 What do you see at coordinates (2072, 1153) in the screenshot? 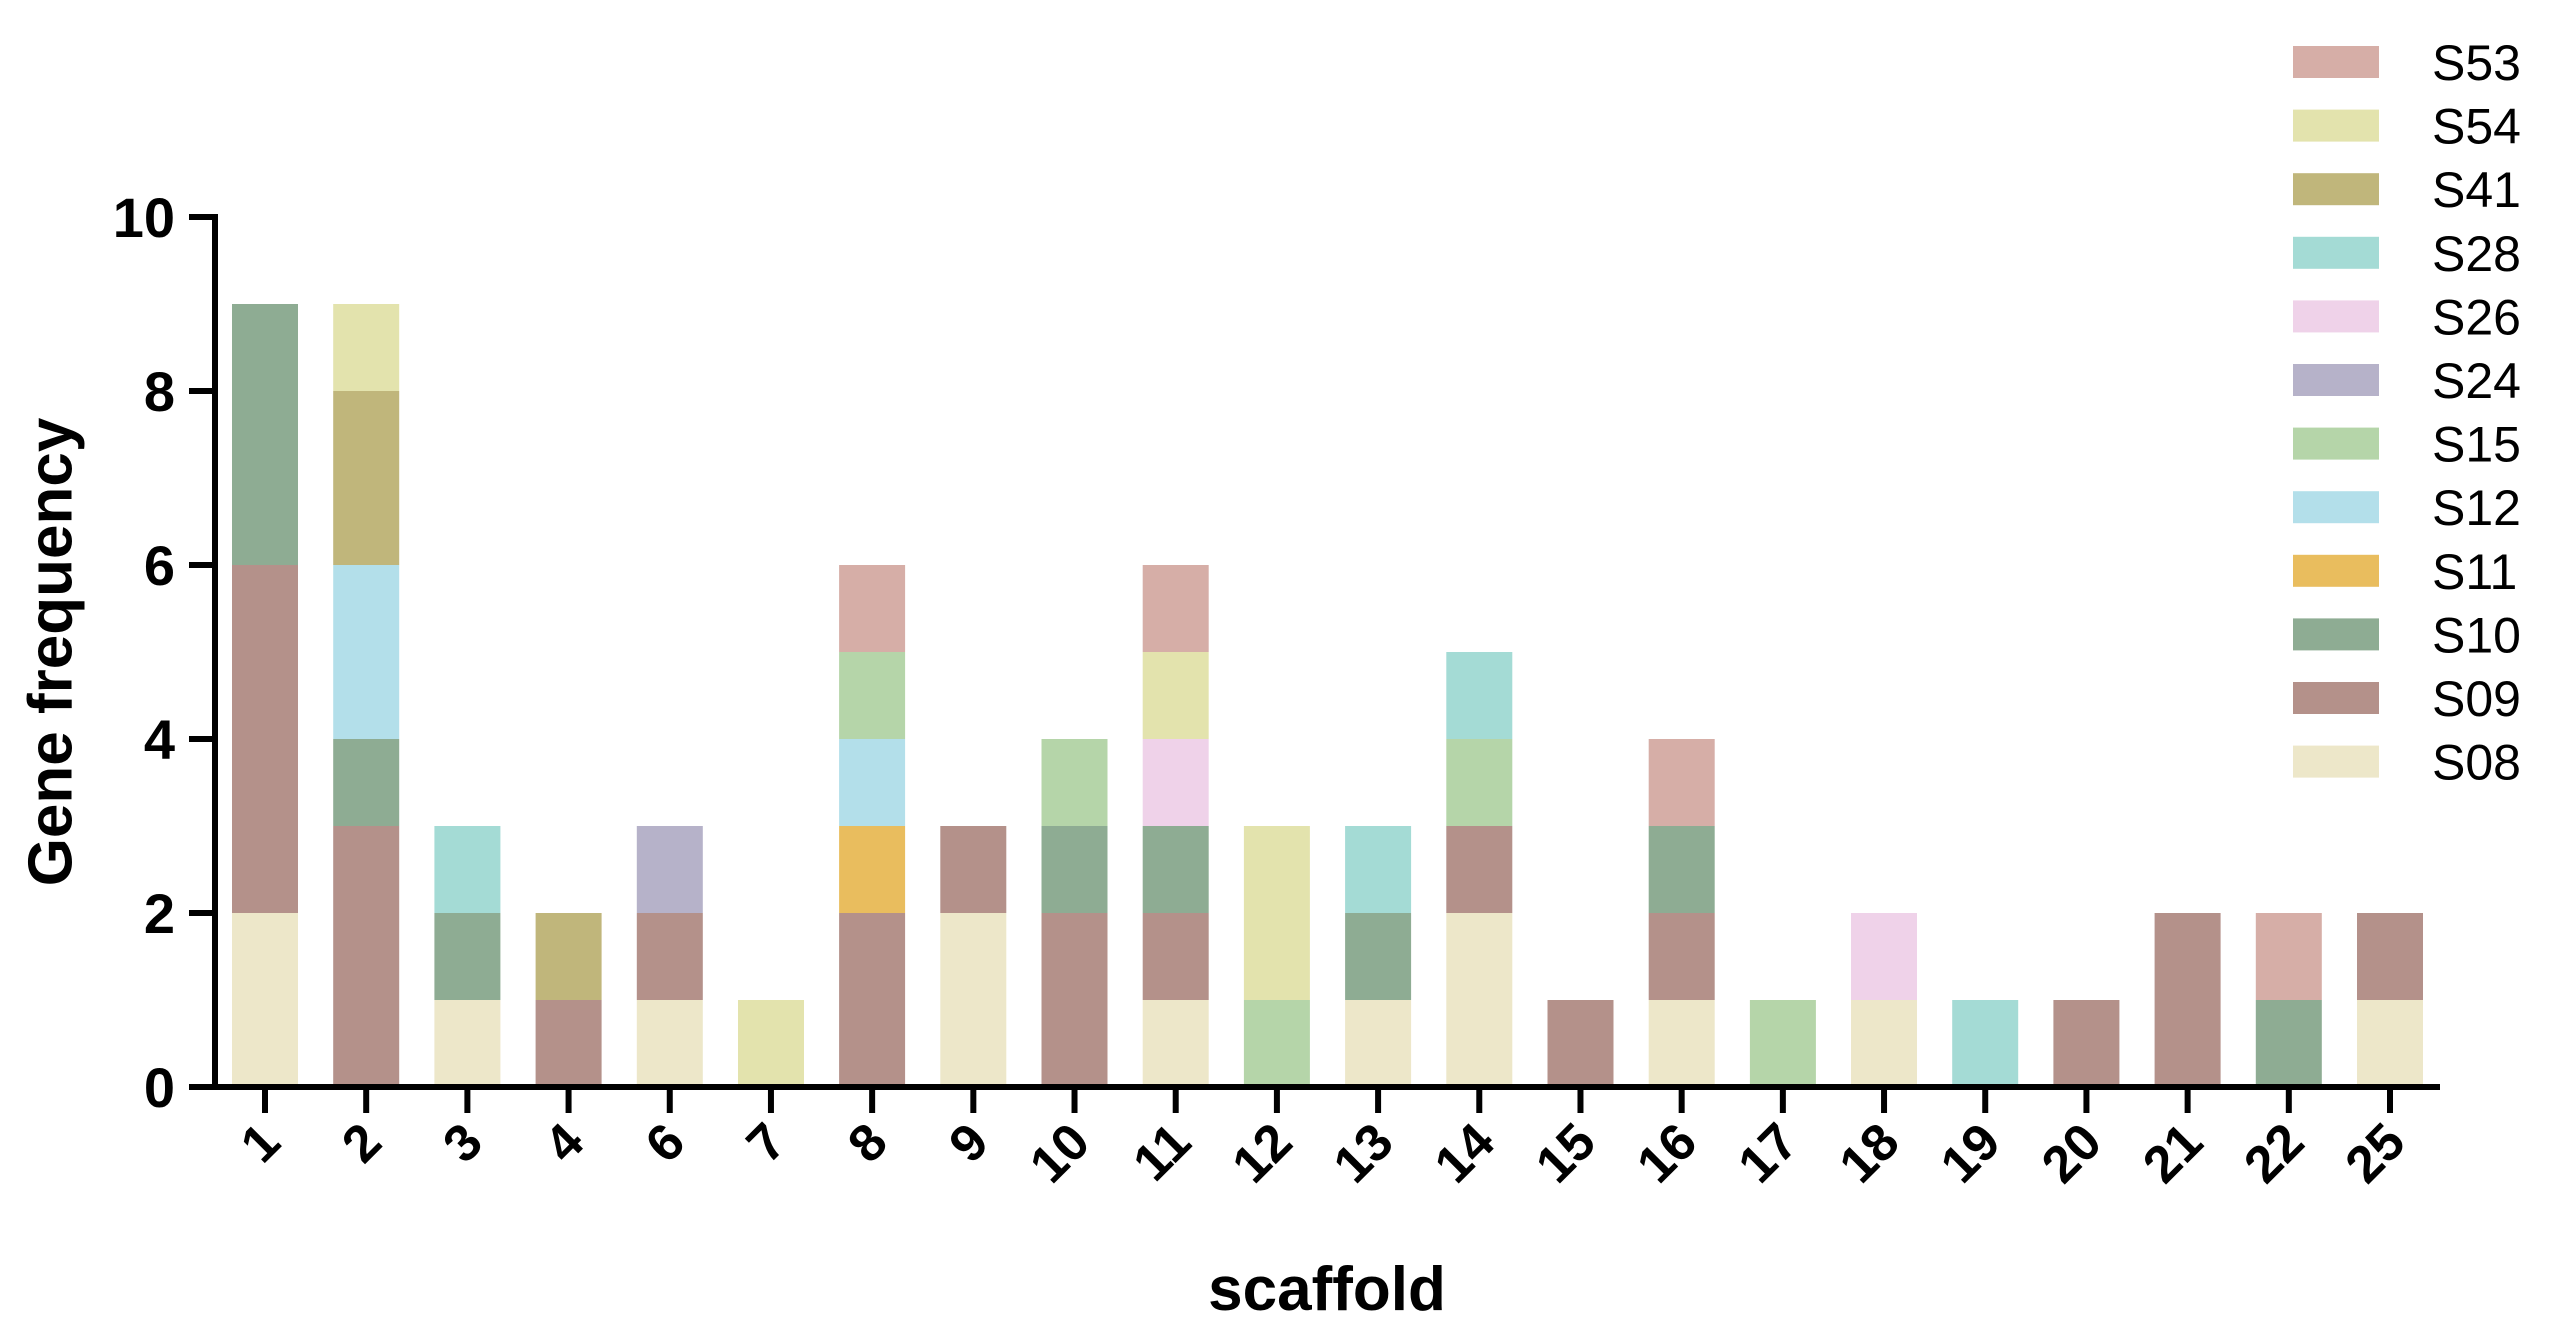
I see `x-tick-label-20: 20` at bounding box center [2072, 1153].